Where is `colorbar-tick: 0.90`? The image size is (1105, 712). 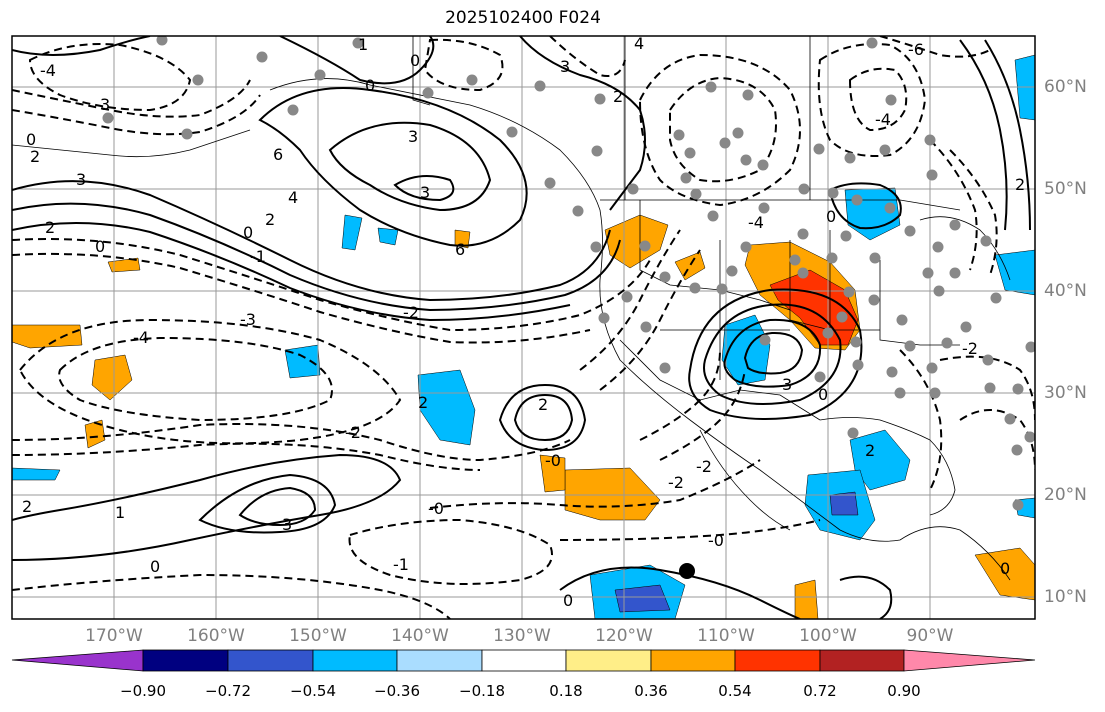 colorbar-tick: 0.90 is located at coordinates (904, 691).